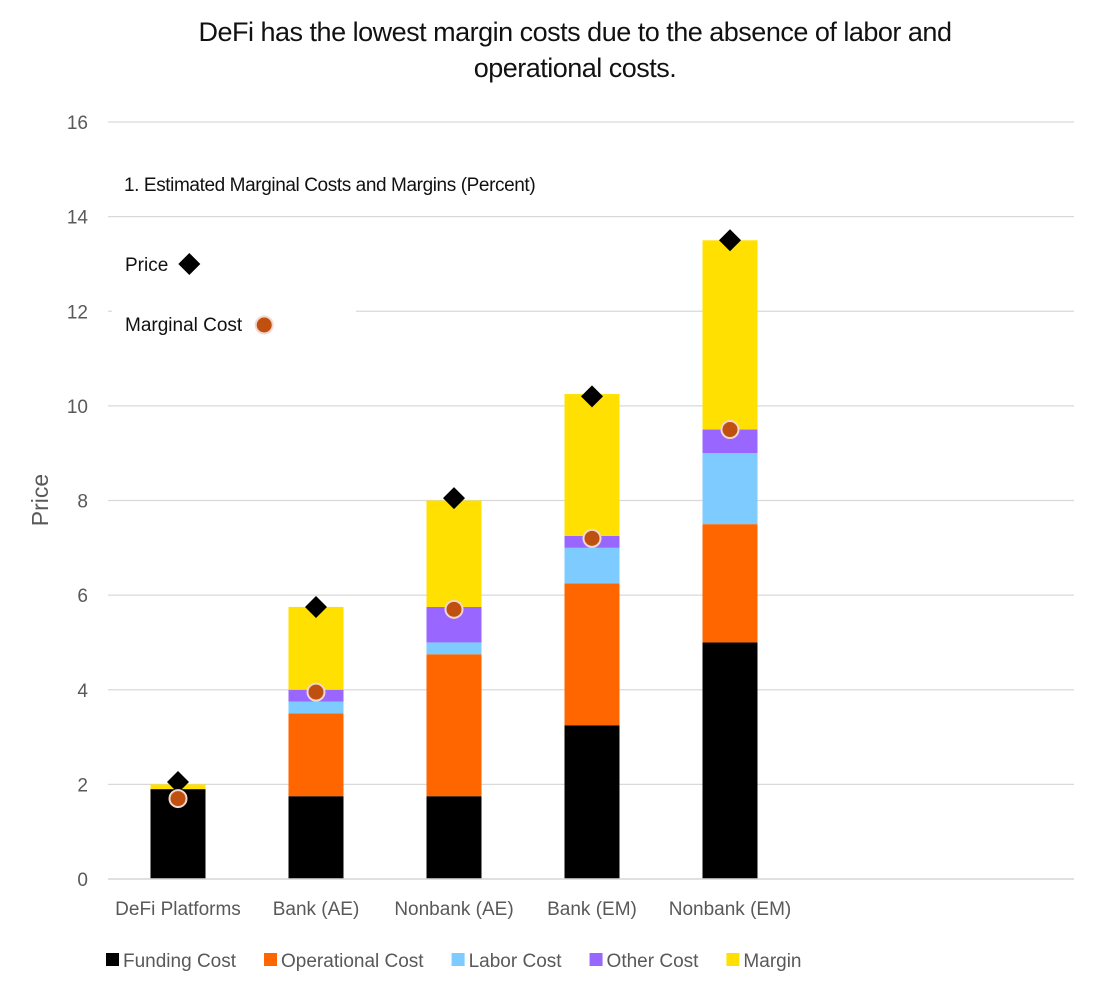 The width and height of the screenshot is (1100, 996). I want to click on x-tick-label-nonbank-em: Nonbank (EM), so click(730, 909).